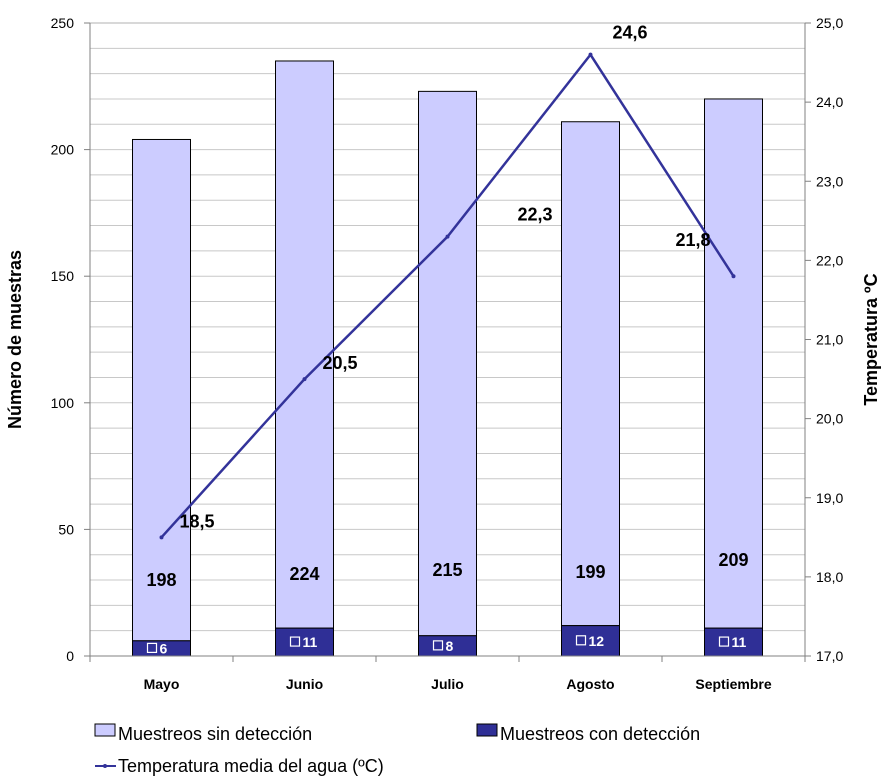 Image resolution: width=888 pixels, height=778 pixels. I want to click on x-tick-label-junio: Junio, so click(304, 684).